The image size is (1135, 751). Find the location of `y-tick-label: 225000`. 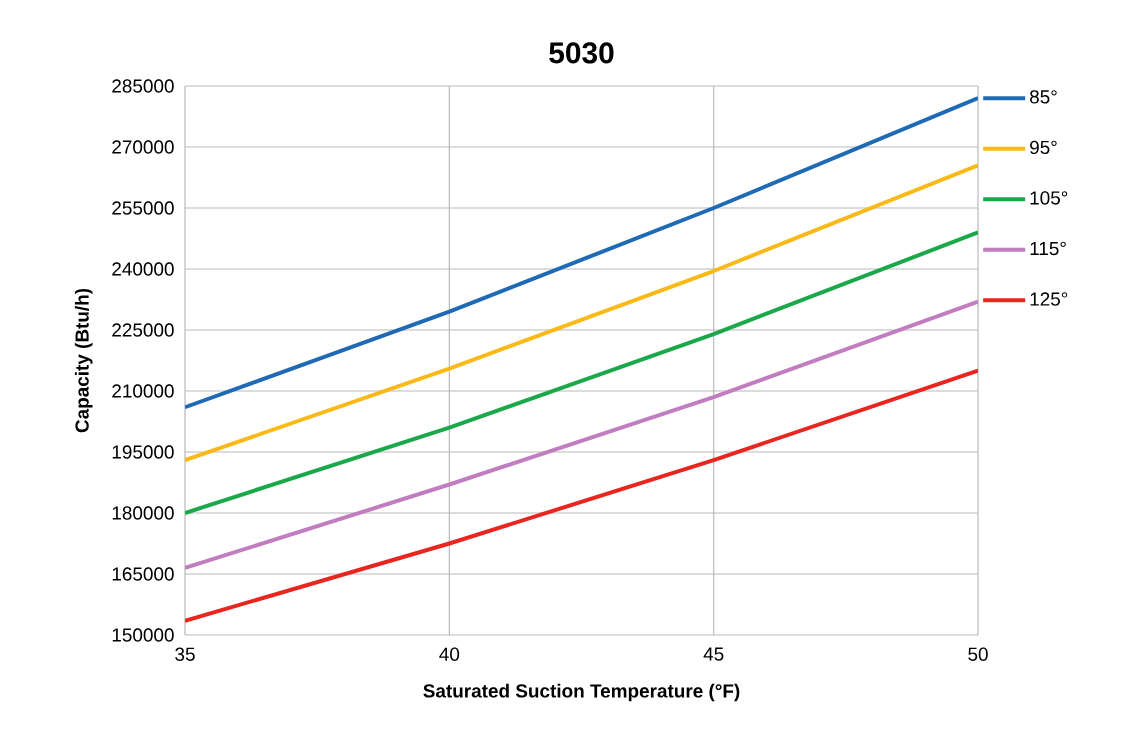

y-tick-label: 225000 is located at coordinates (143, 330).